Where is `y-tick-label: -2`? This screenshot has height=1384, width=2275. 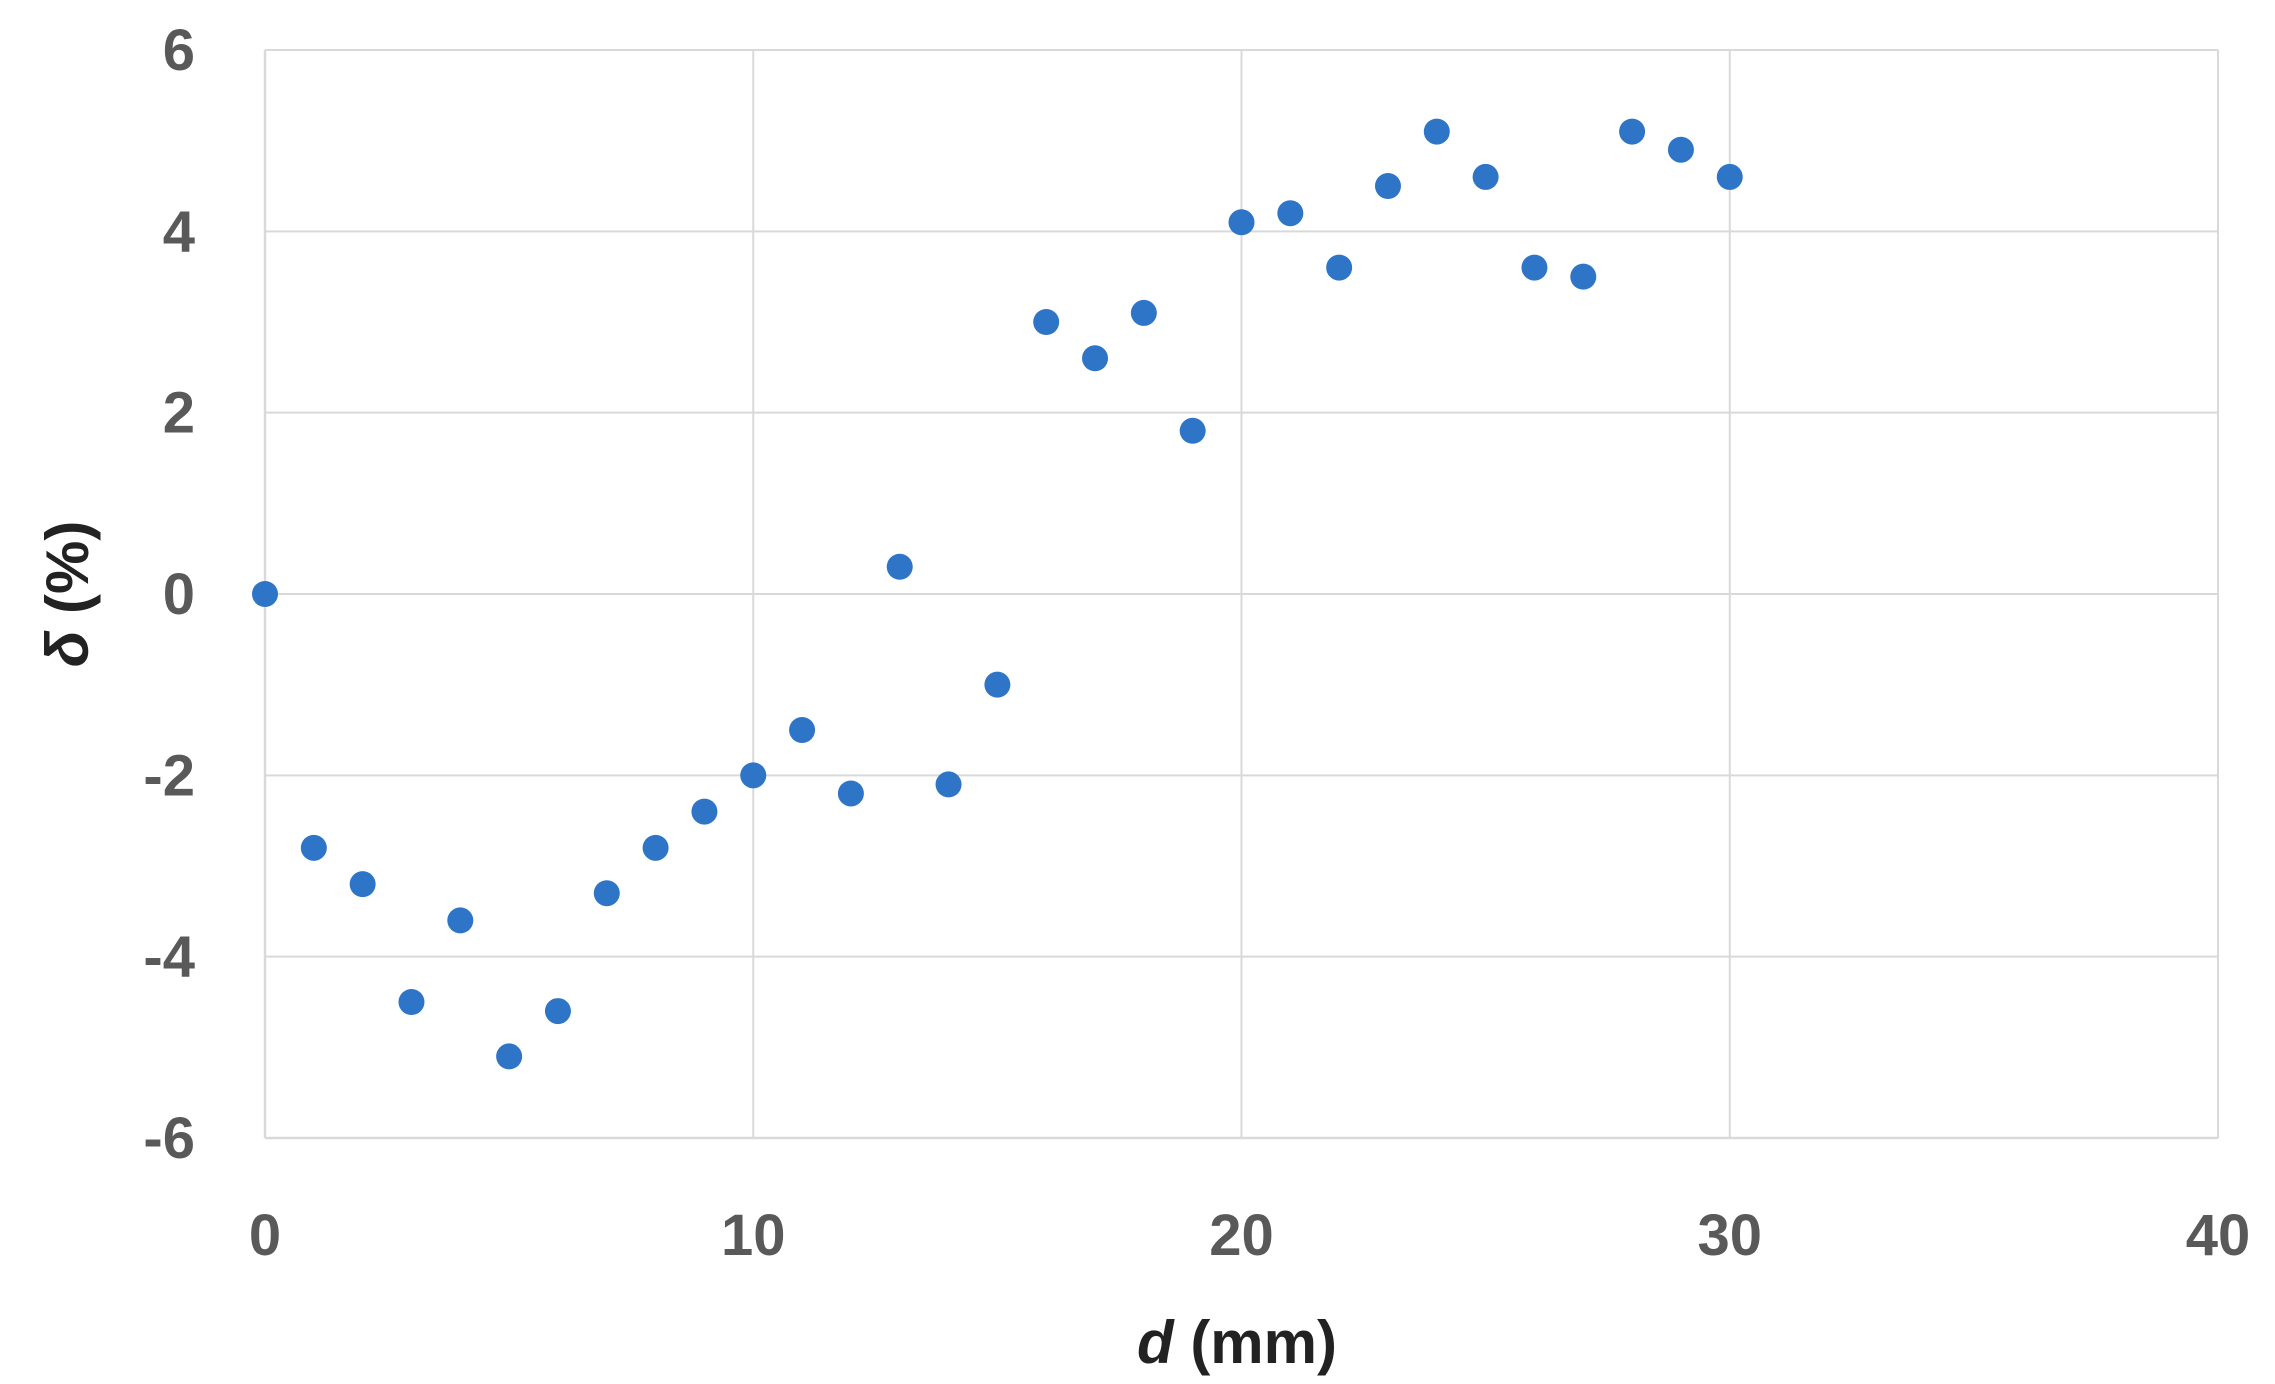 y-tick-label: -2 is located at coordinates (169, 775).